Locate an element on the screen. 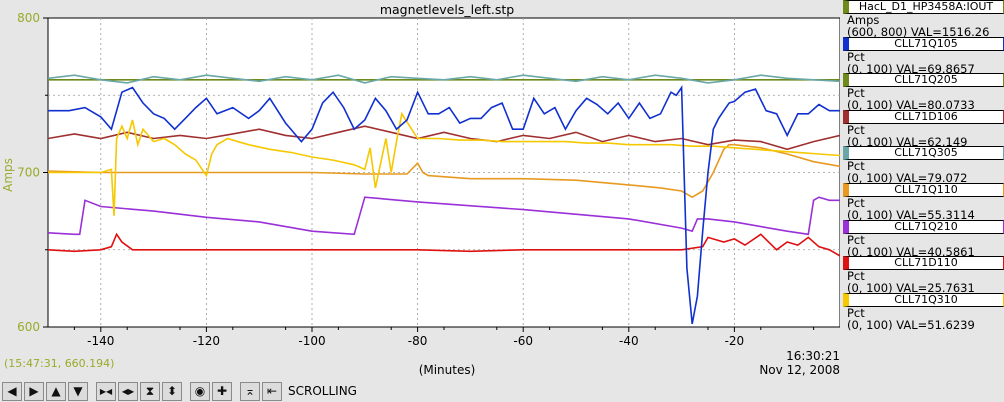 The image size is (1004, 402). legend-item: CLL71D106 Pct (0, 100) VAL=62.149 is located at coordinates (923, 129).